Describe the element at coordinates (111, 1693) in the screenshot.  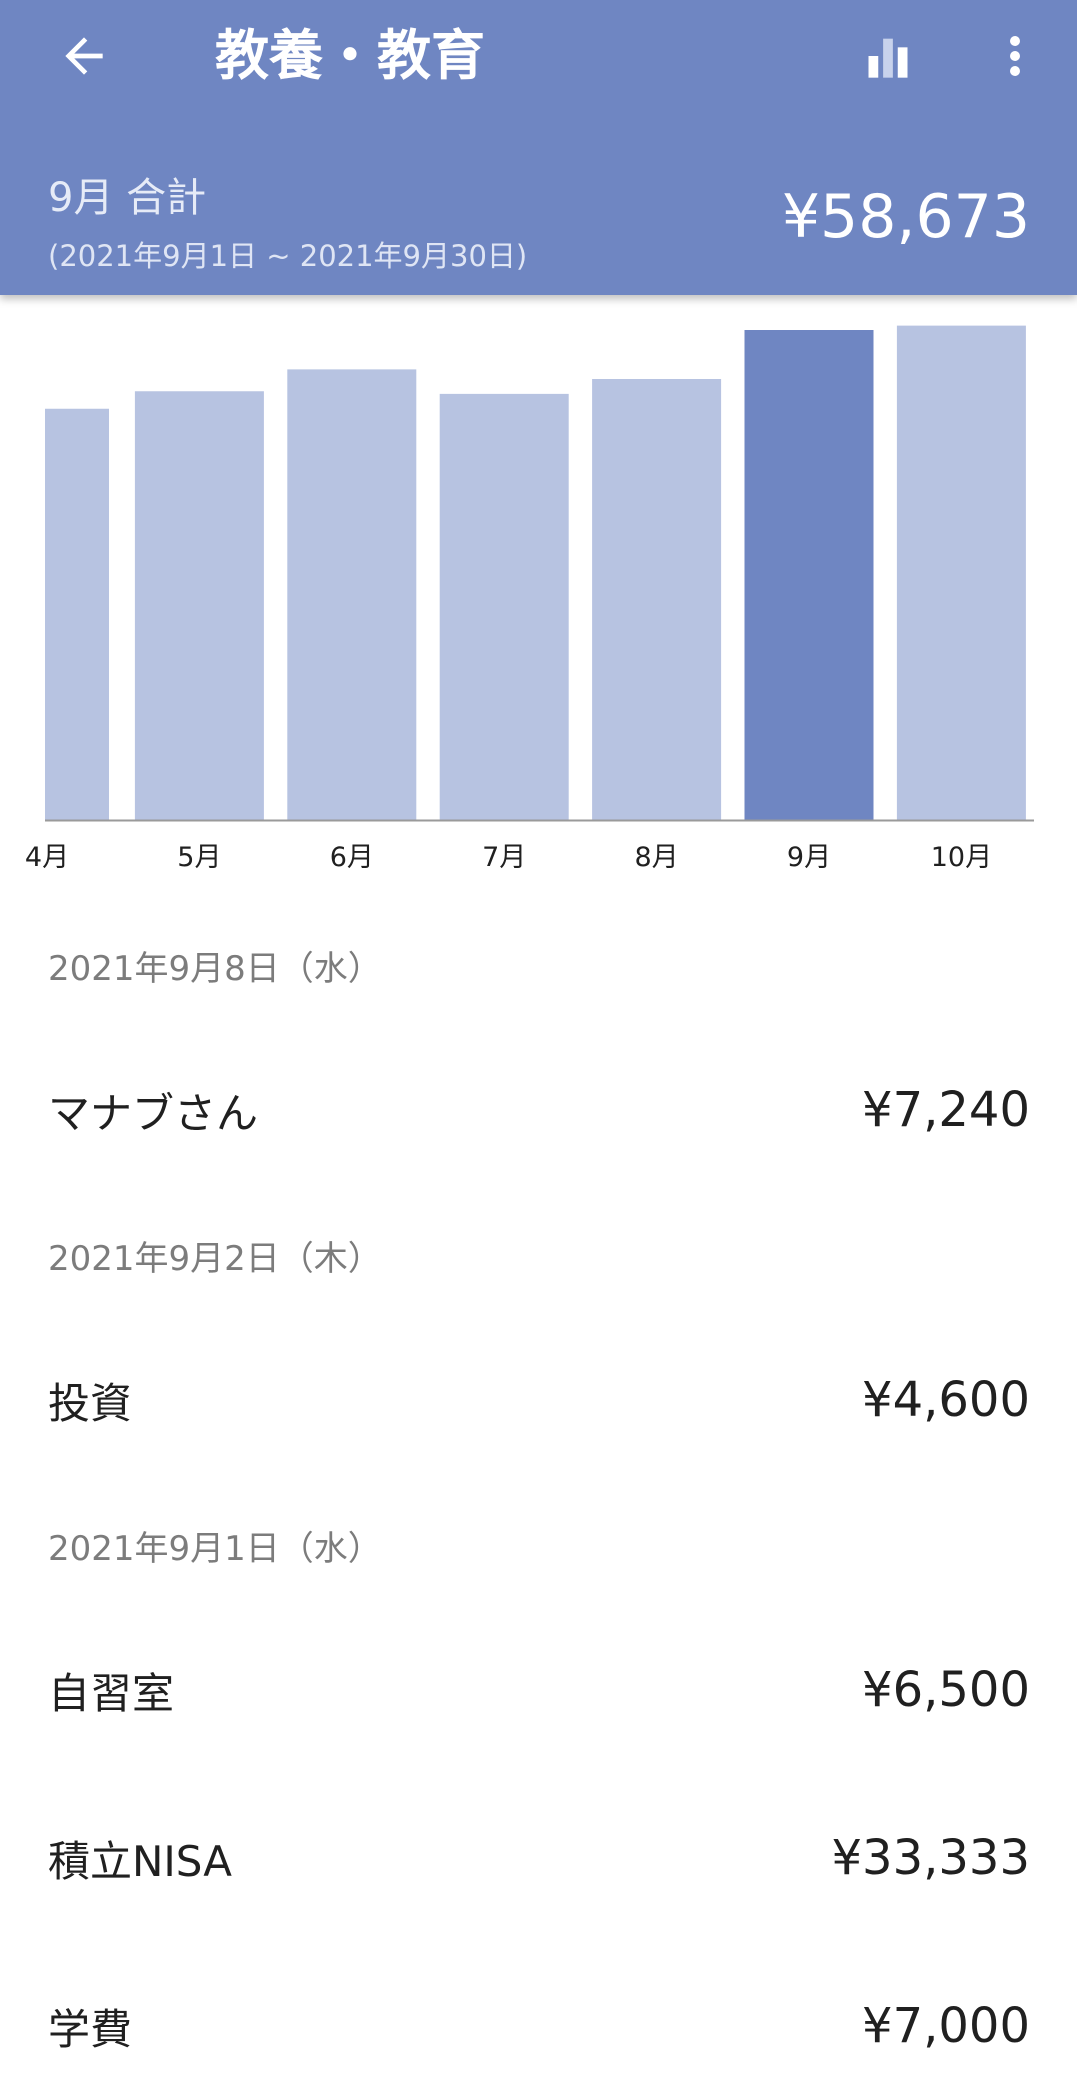
I see `transaction-name: 自習室` at that location.